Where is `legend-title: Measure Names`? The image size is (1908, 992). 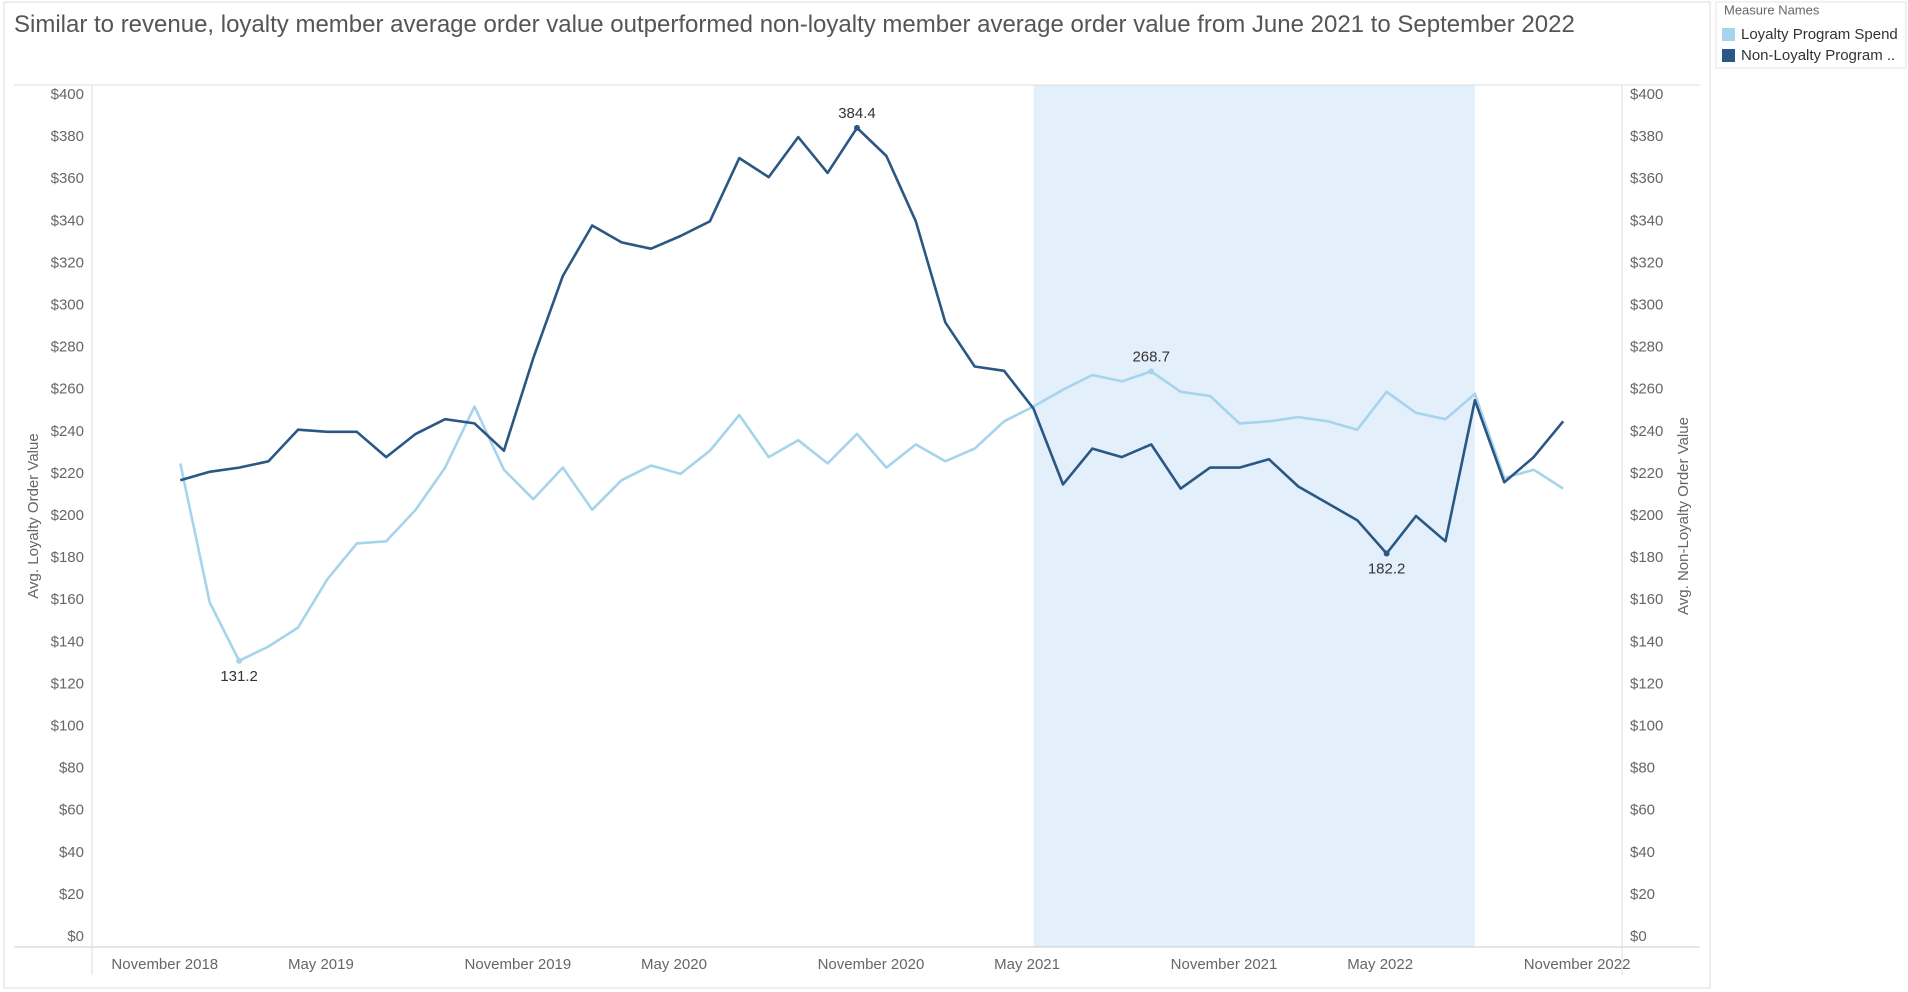
legend-title: Measure Names is located at coordinates (1772, 9).